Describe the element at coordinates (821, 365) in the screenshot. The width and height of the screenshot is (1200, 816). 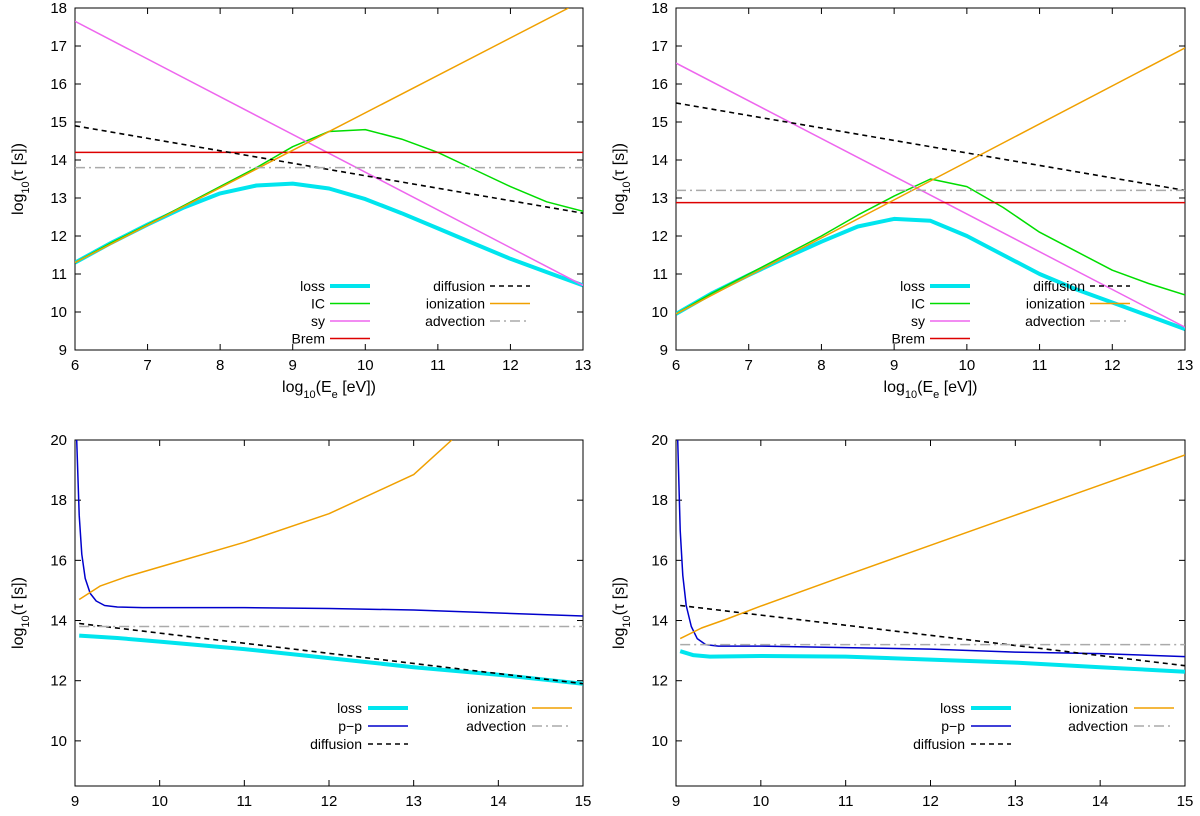
I see `x-tick-label: 8` at that location.